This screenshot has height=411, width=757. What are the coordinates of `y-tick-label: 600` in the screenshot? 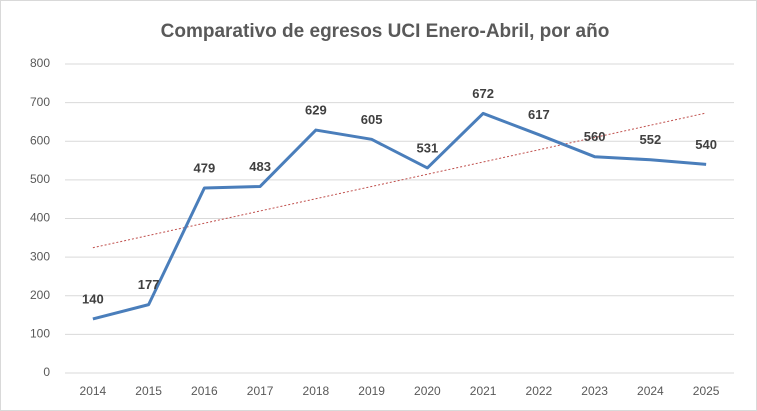 It's located at (40, 140).